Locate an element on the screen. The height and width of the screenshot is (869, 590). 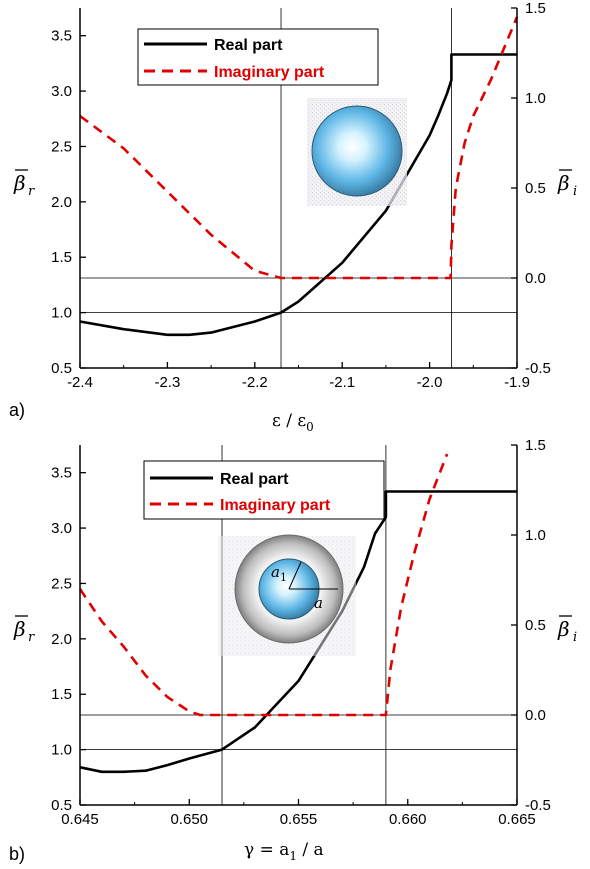
y-axis-title-left-a: β r is located at coordinates (24, 184).